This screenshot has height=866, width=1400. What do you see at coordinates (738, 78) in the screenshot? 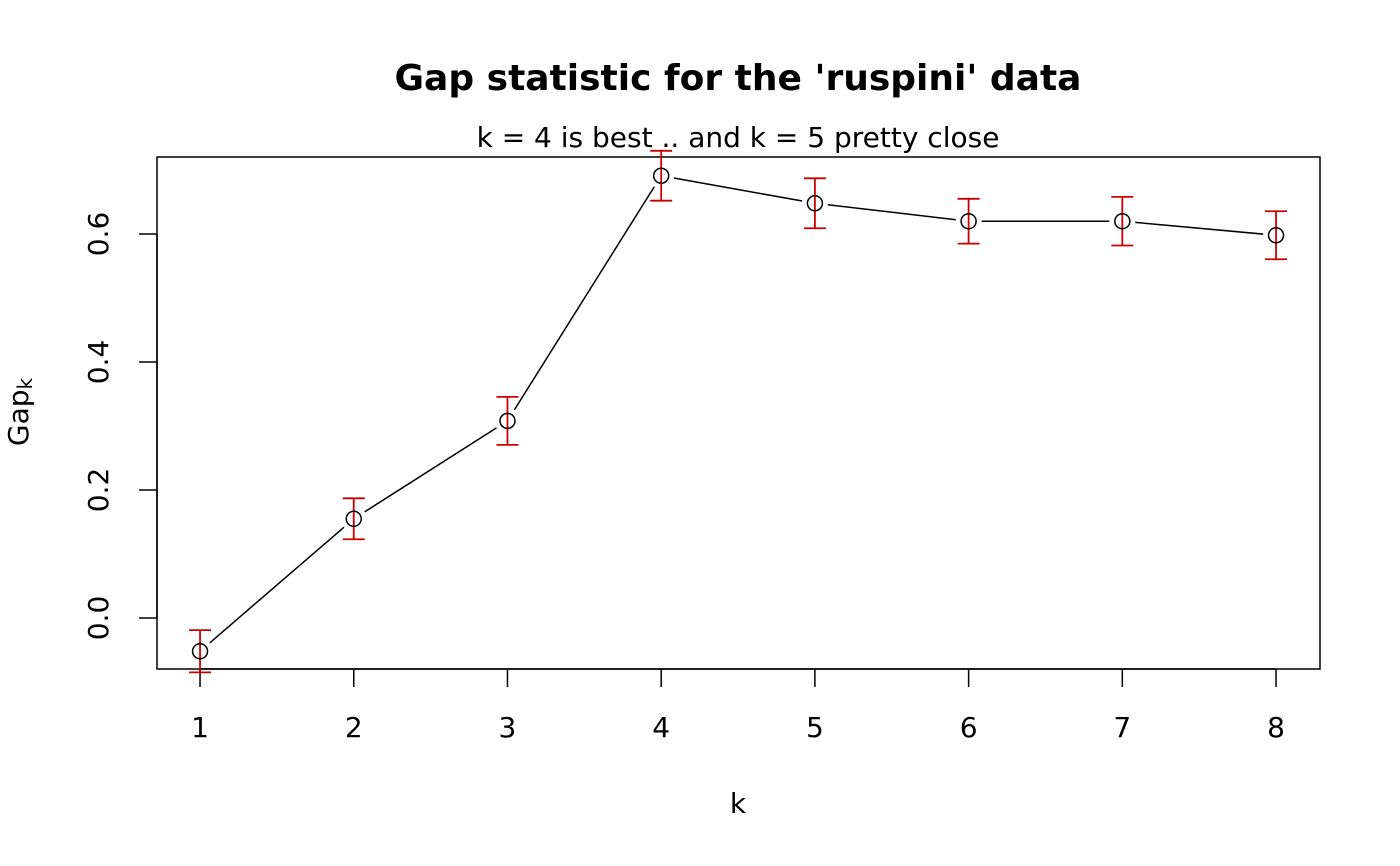
I see `chart-title: Gap statistic for the 'ruspini' data` at bounding box center [738, 78].